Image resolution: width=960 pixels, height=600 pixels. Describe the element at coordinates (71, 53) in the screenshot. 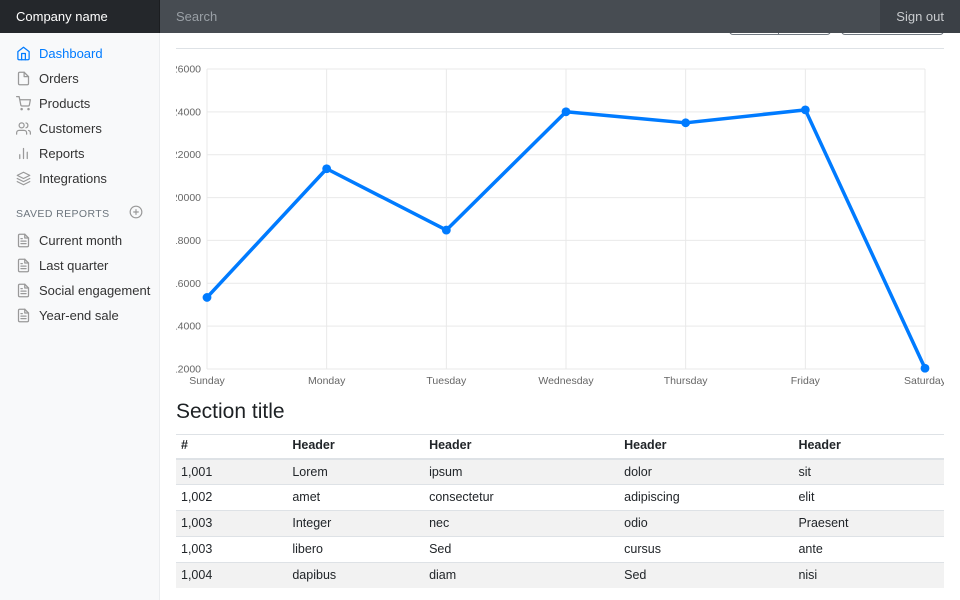

I see `sidebar-item-dashboard-label: Dashboard` at that location.